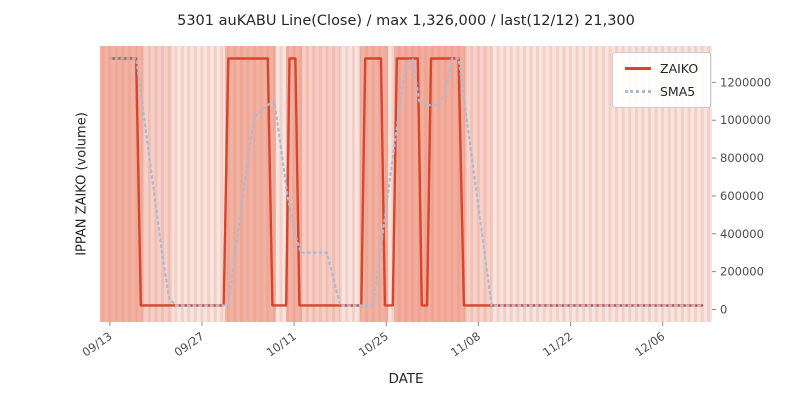 Image resolution: width=800 pixels, height=400 pixels. Describe the element at coordinates (723, 309) in the screenshot. I see `y-tick-label: 0` at that location.